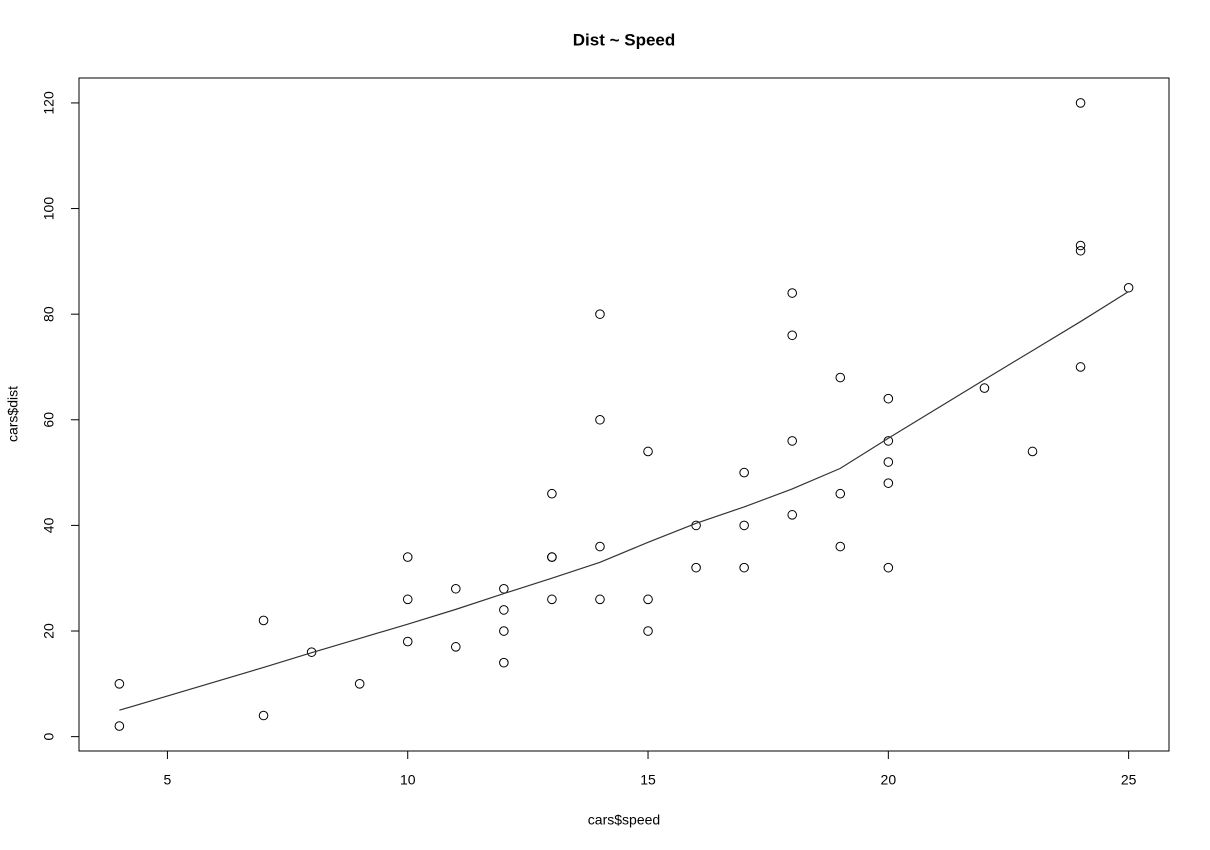 The height and width of the screenshot is (850, 1210). Describe the element at coordinates (168, 780) in the screenshot. I see `x-tick-label: 5` at that location.